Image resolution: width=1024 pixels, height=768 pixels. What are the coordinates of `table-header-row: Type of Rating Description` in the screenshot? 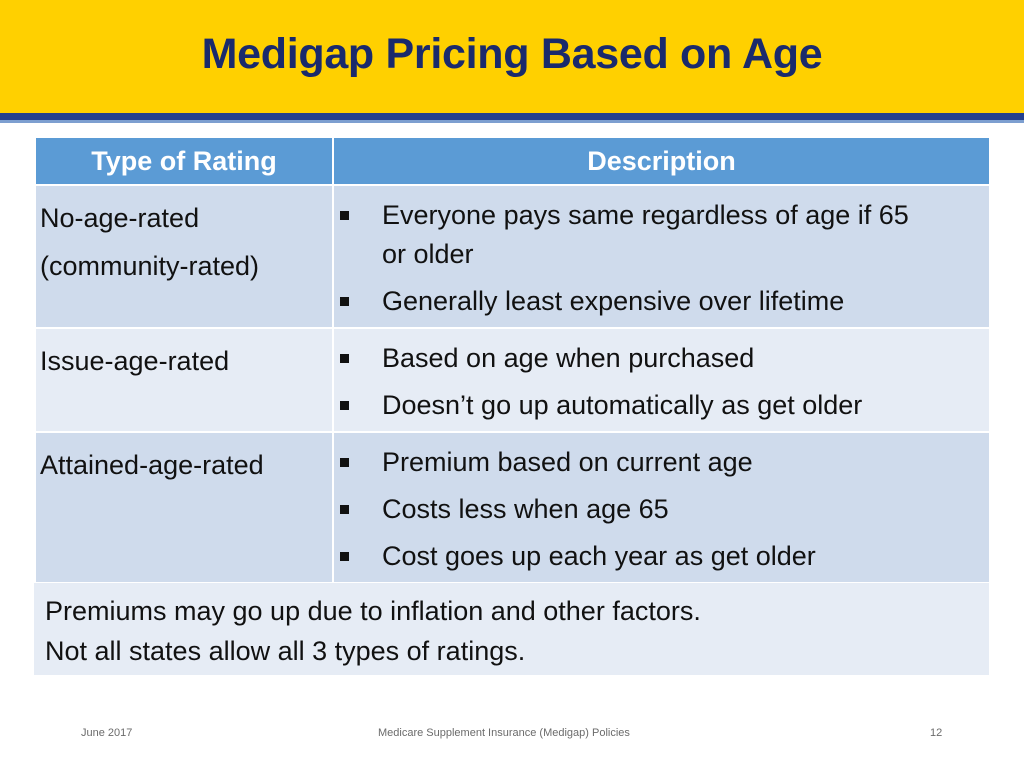 It's located at (512, 161).